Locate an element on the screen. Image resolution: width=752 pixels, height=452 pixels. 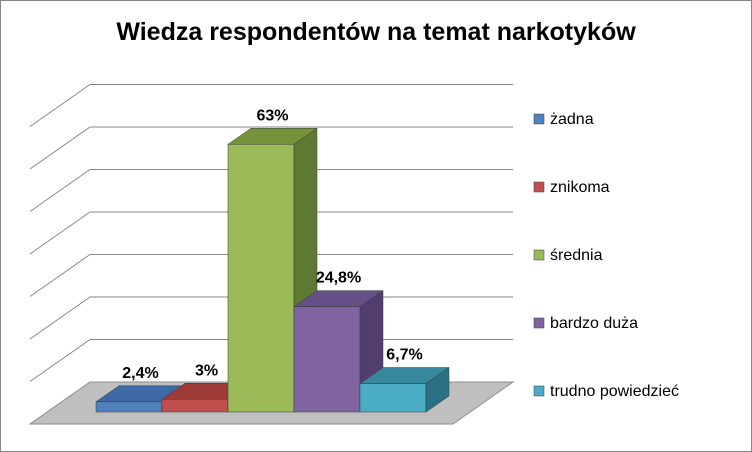
legend-item: znikoma is located at coordinates (571, 187).